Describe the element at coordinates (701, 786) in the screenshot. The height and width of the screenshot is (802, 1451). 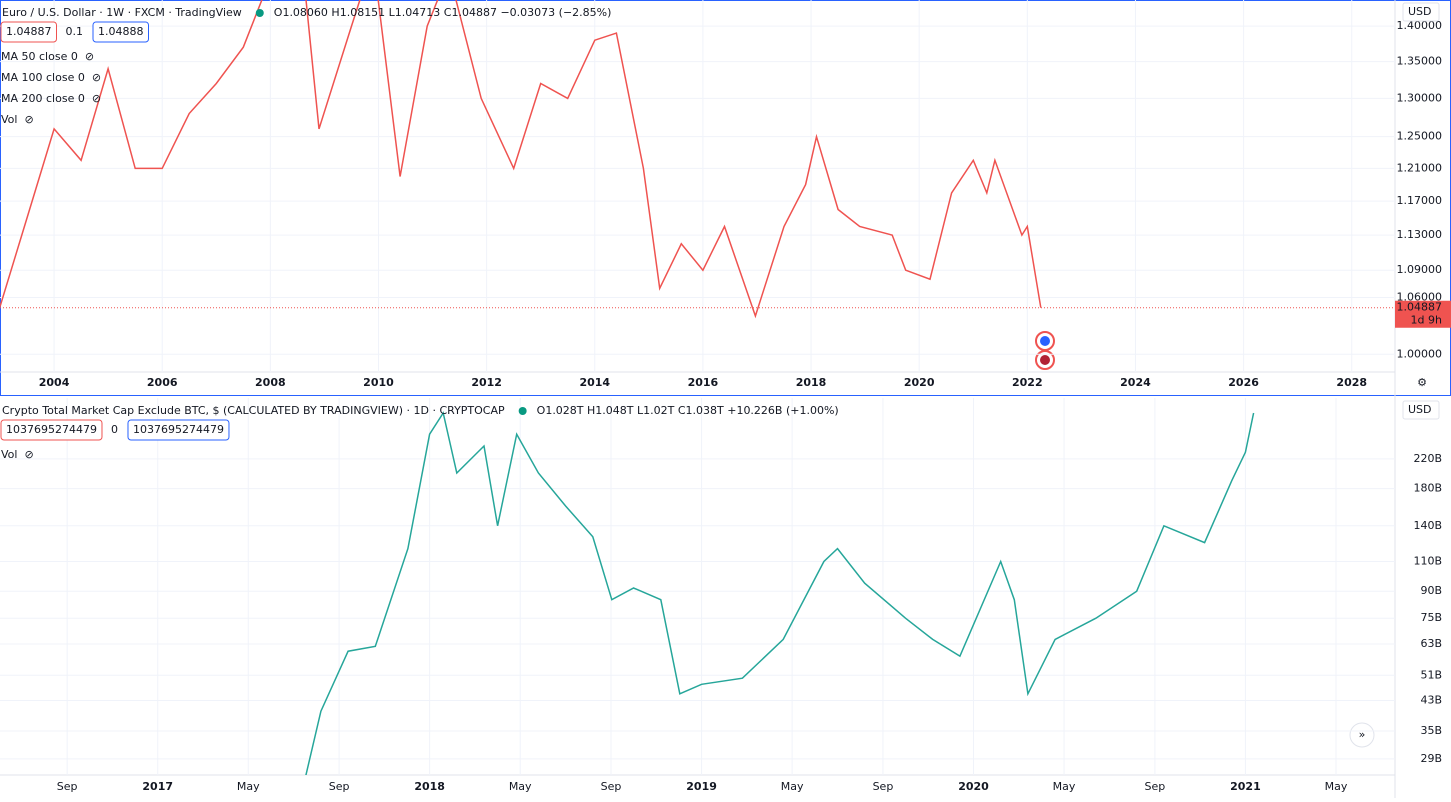
I see `x-tick-label: 2019` at that location.